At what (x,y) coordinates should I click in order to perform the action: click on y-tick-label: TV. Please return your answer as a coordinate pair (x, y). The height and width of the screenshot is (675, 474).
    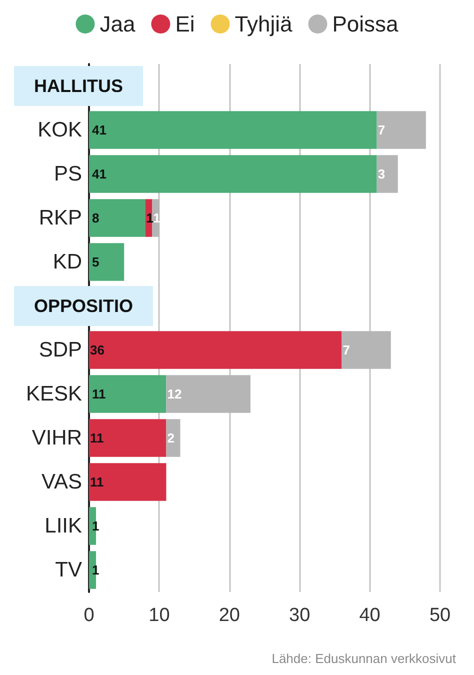
    Looking at the image, I should click on (68, 570).